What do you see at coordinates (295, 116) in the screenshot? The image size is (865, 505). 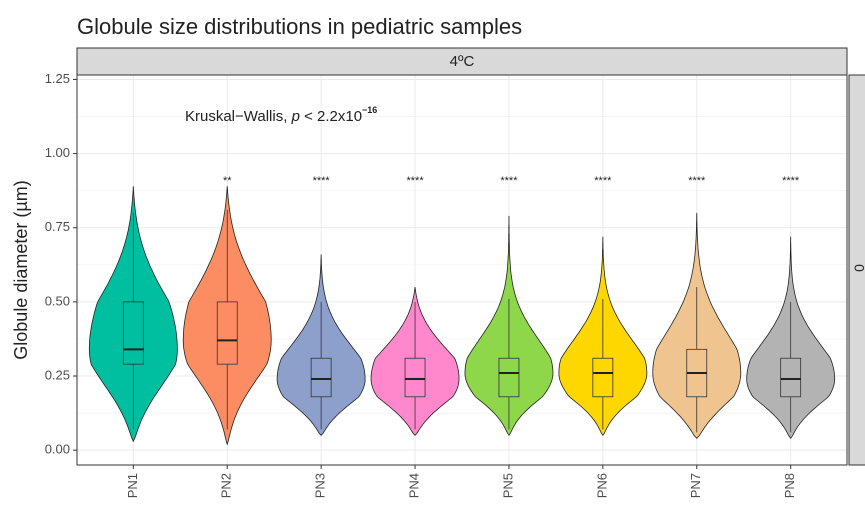 I see `annotation-text: p` at bounding box center [295, 116].